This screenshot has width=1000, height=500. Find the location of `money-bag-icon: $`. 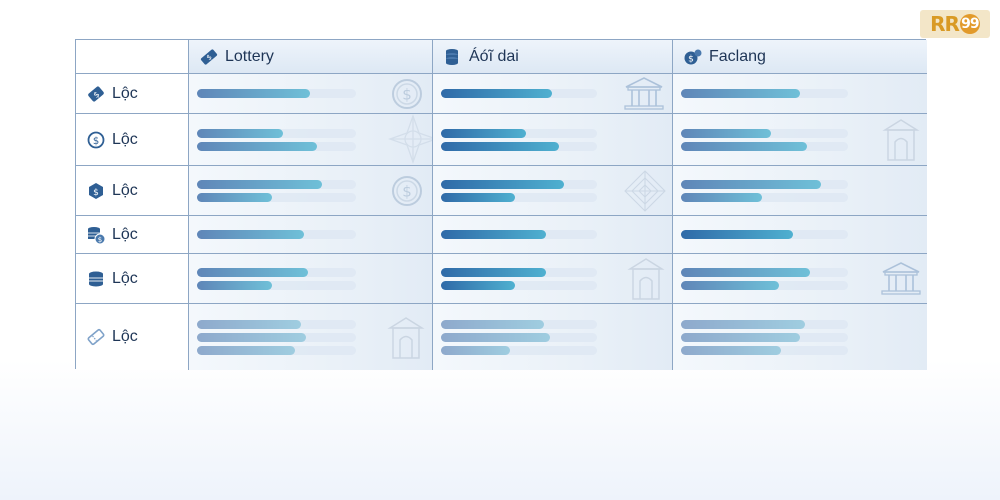

money-bag-icon: $ is located at coordinates (693, 56).